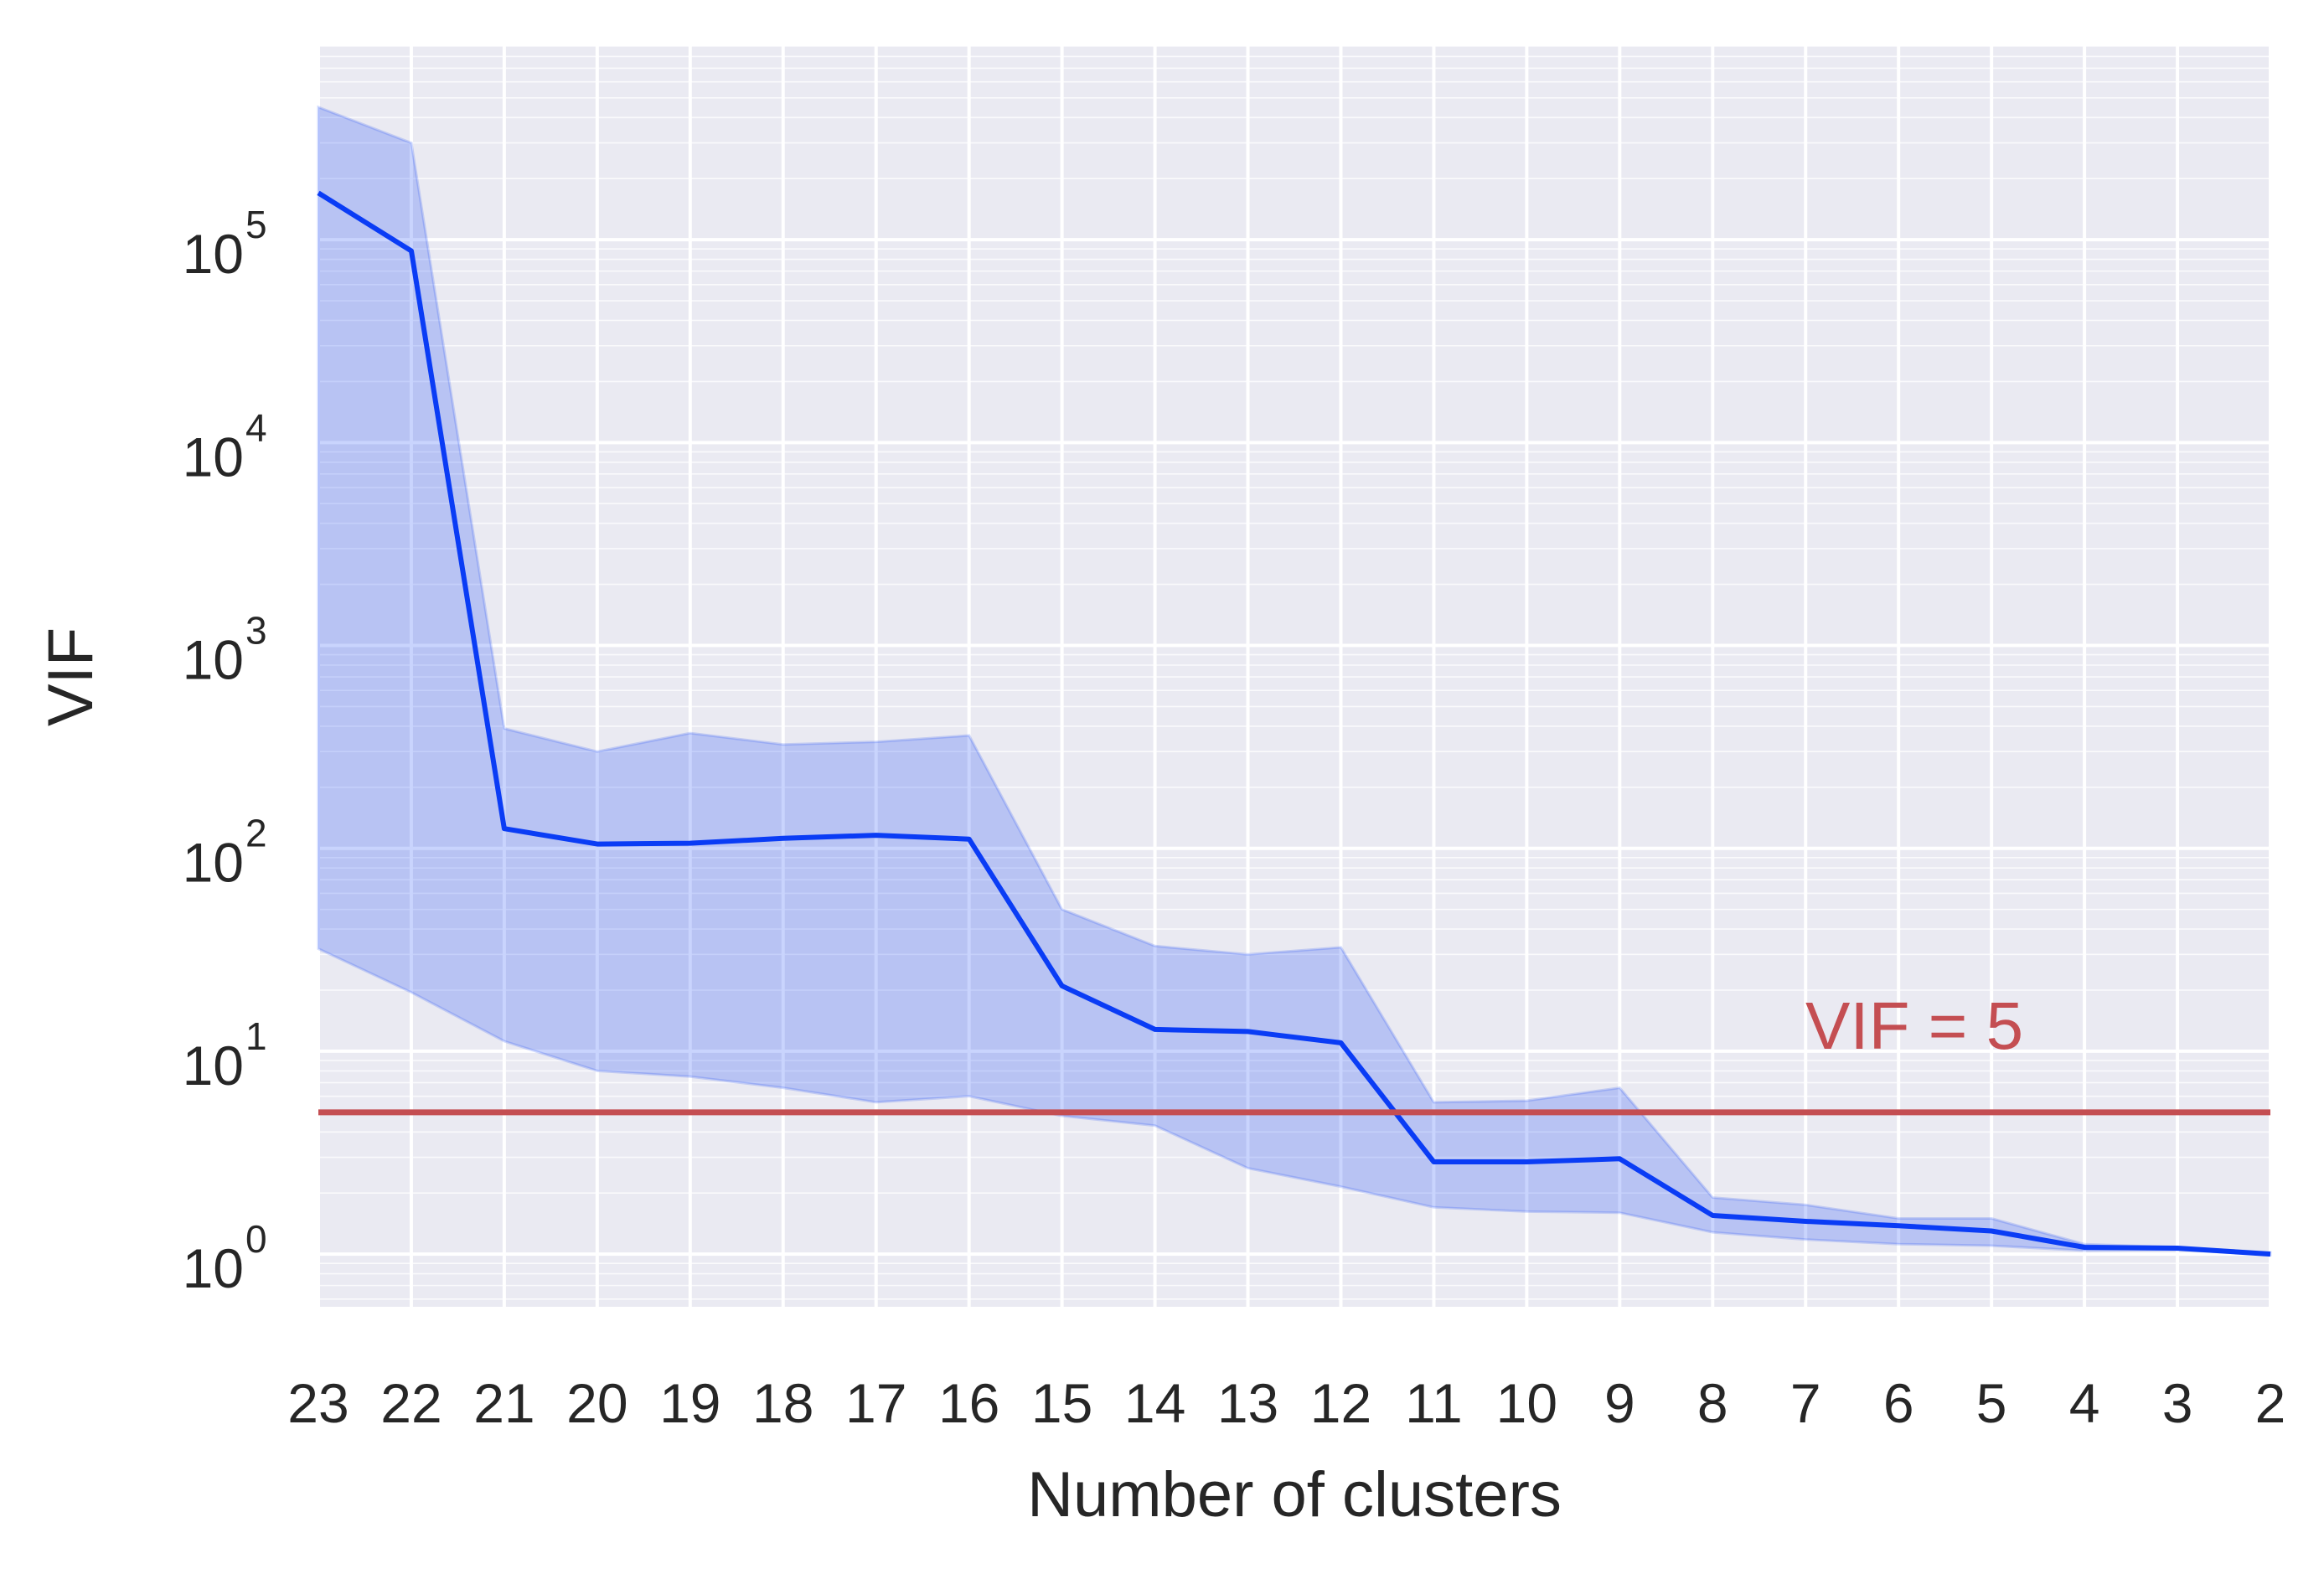 The image size is (2324, 1574). What do you see at coordinates (504, 1403) in the screenshot?
I see `x-tick-label-21: 21` at bounding box center [504, 1403].